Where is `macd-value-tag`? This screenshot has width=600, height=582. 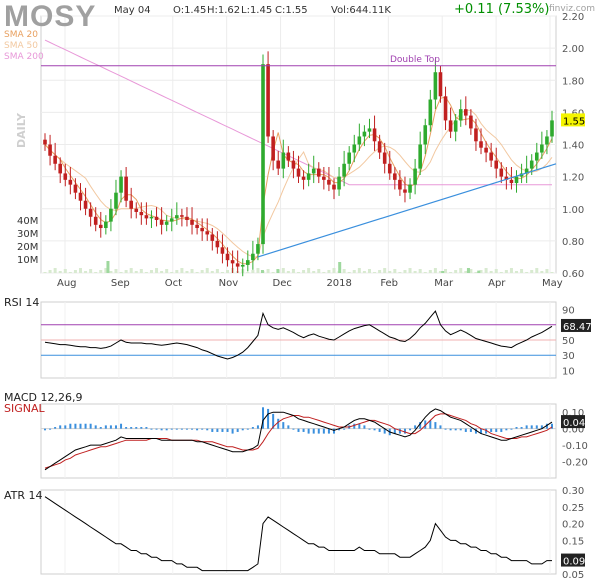 macd-value-tag is located at coordinates (573, 422).